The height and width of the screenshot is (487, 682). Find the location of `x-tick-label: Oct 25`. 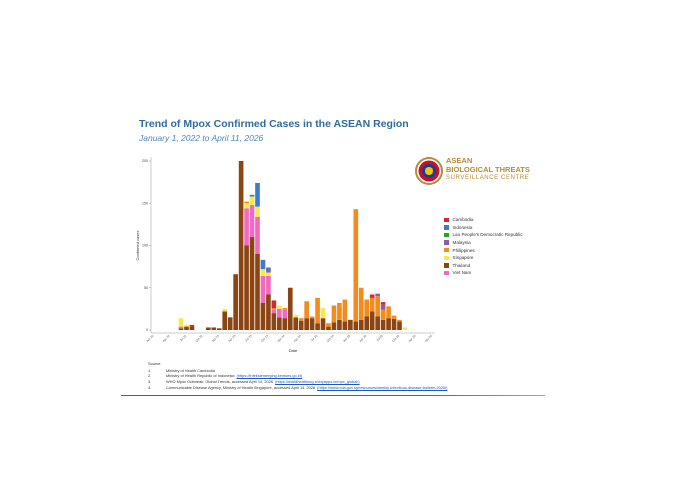

x-tick-label: Oct 25 is located at coordinates (395, 338).